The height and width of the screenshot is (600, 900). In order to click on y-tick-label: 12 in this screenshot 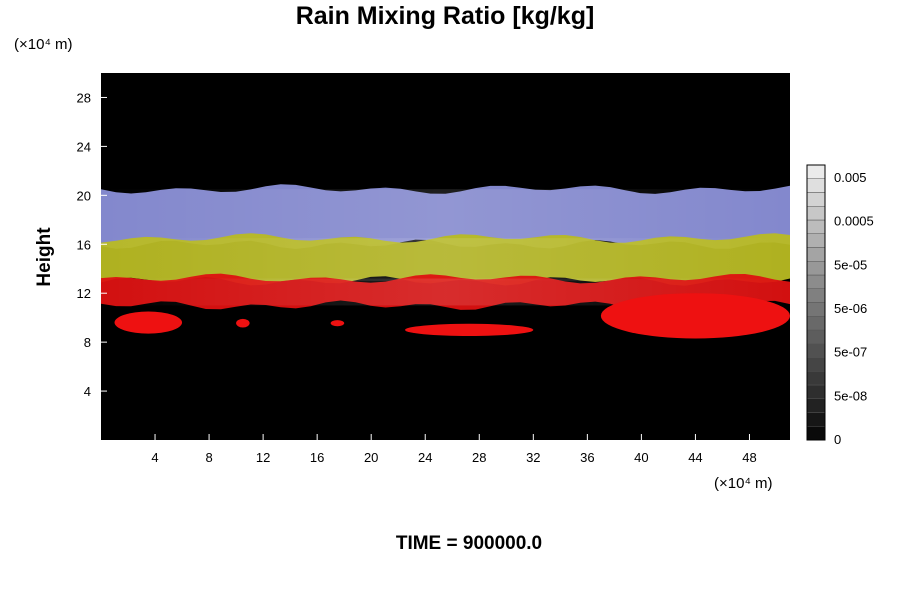, I will do `click(84, 293)`.